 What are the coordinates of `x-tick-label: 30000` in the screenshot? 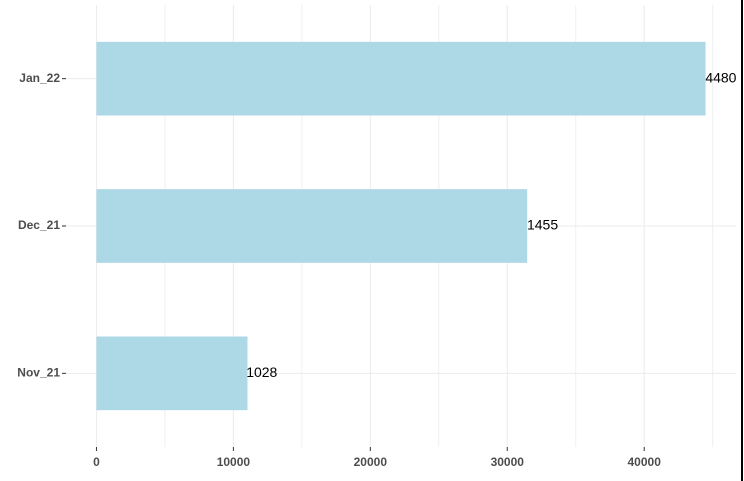 It's located at (508, 462).